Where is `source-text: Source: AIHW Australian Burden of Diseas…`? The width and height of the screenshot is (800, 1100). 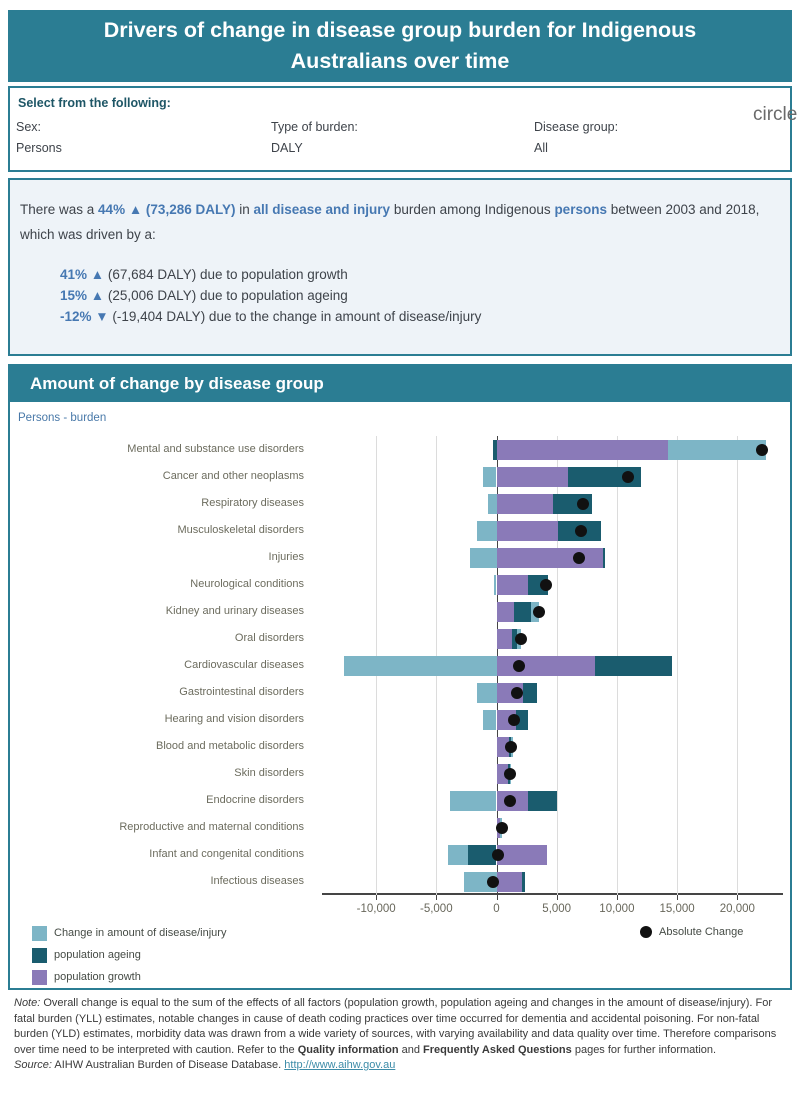
source-text: Source: AIHW Australian Burden of Diseas… is located at coordinates (403, 1066).